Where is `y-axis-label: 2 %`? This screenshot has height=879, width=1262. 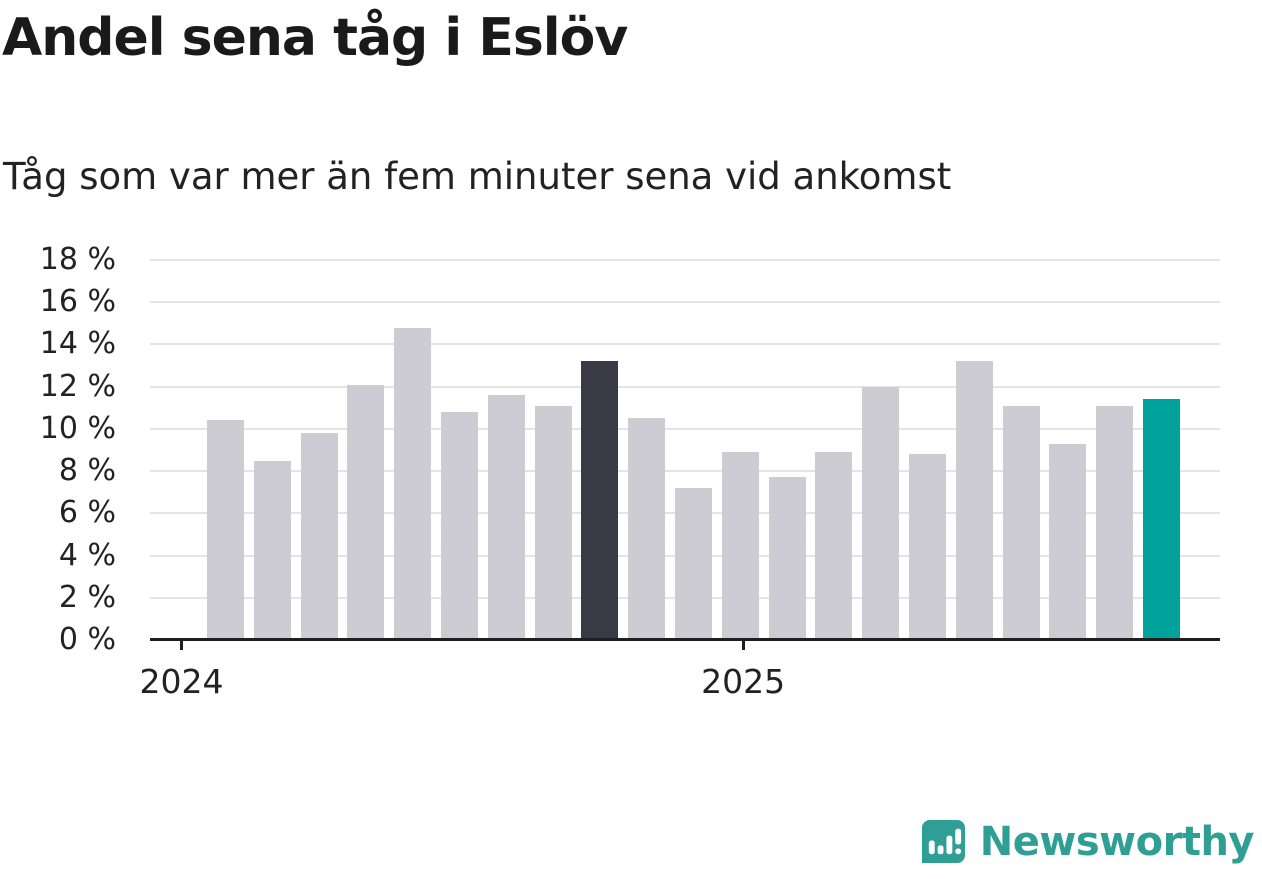
y-axis-label: 2 % is located at coordinates (87, 597).